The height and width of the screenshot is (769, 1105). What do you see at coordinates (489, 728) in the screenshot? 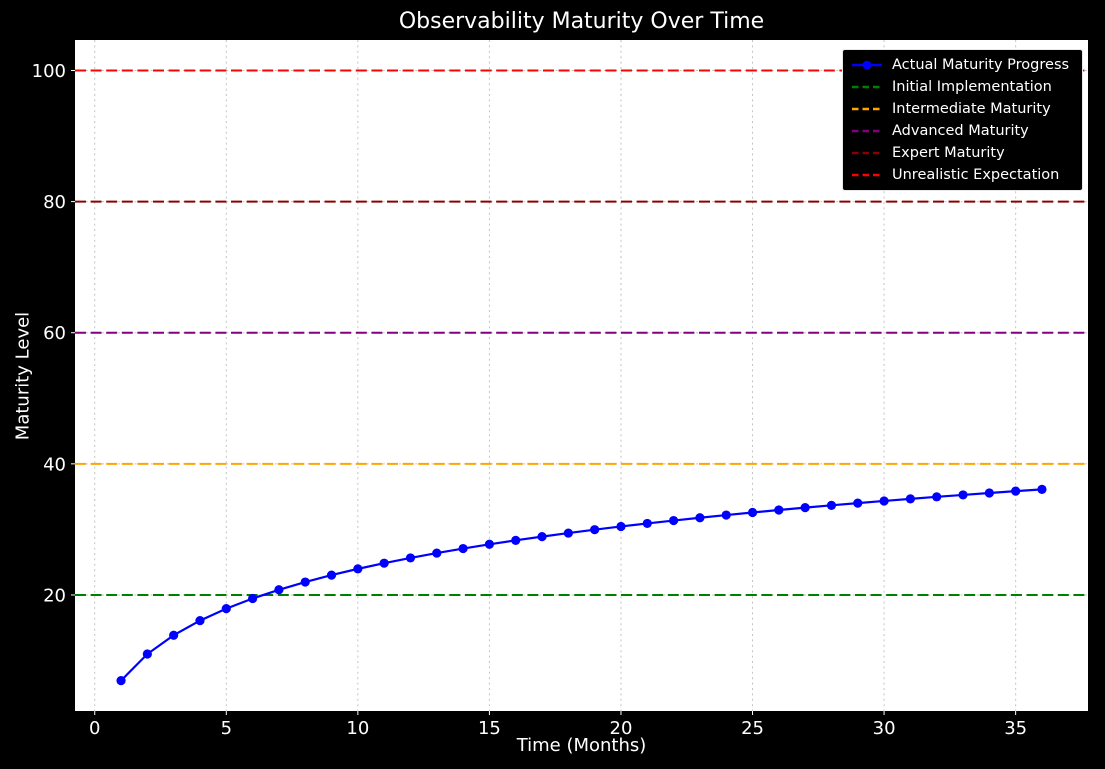
I see `x-tick-label: 15` at bounding box center [489, 728].